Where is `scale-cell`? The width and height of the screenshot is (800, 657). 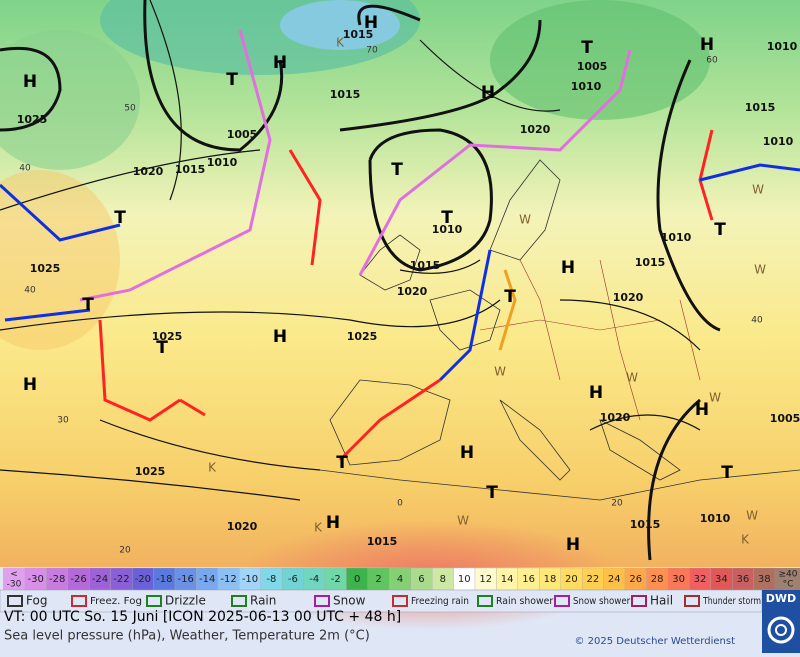 scale-cell is located at coordinates (787, 579).